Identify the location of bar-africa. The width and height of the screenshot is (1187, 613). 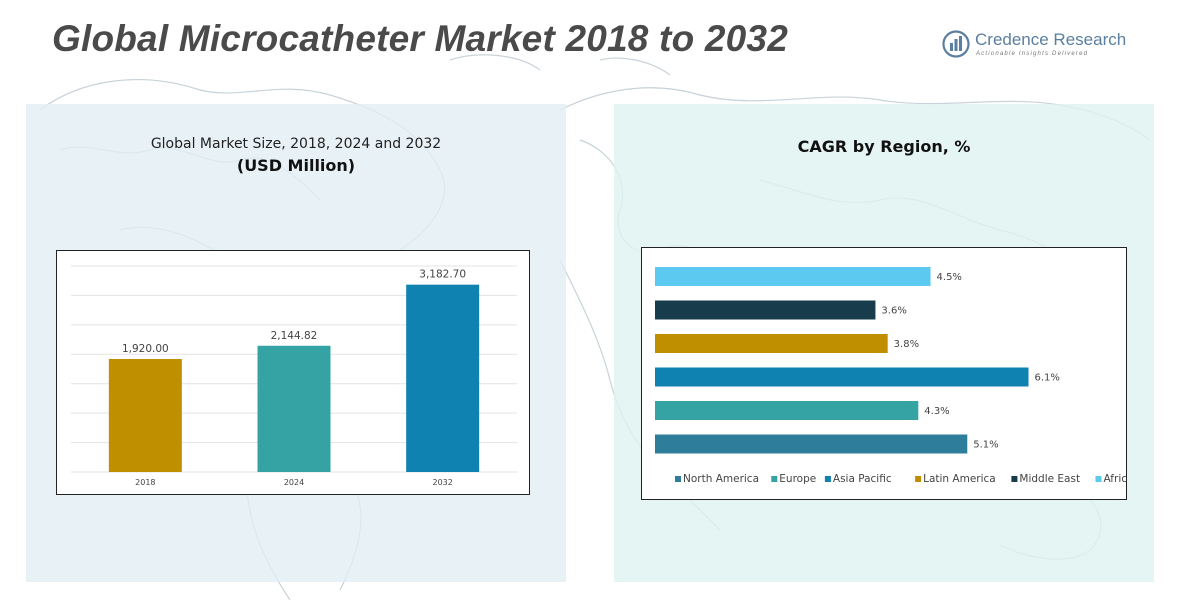
(793, 276).